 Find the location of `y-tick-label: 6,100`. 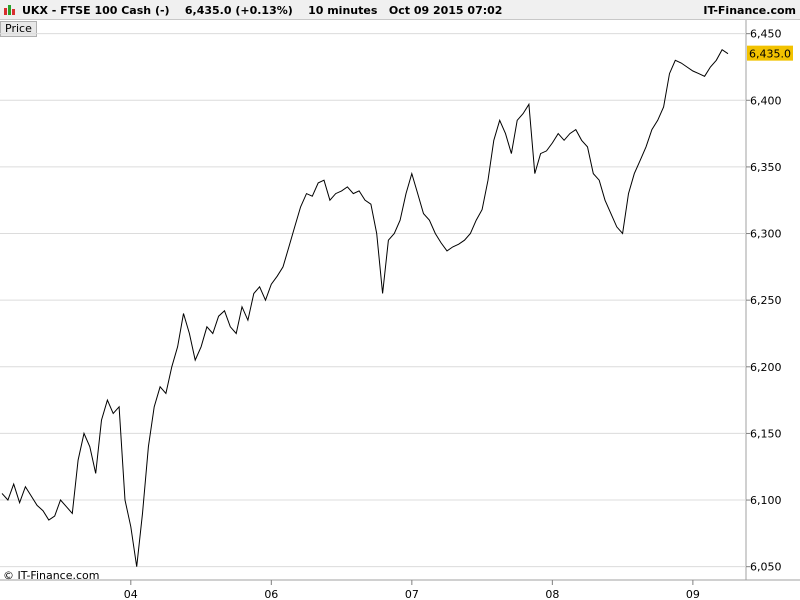

y-tick-label: 6,100 is located at coordinates (766, 500).